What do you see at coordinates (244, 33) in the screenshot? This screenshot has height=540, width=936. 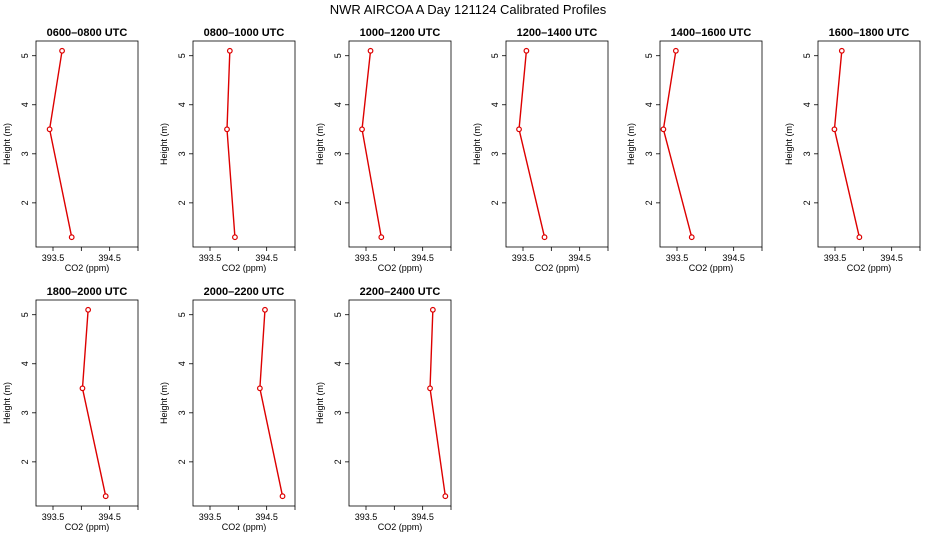 I see `panel-title: 0800–1000 UTC` at bounding box center [244, 33].